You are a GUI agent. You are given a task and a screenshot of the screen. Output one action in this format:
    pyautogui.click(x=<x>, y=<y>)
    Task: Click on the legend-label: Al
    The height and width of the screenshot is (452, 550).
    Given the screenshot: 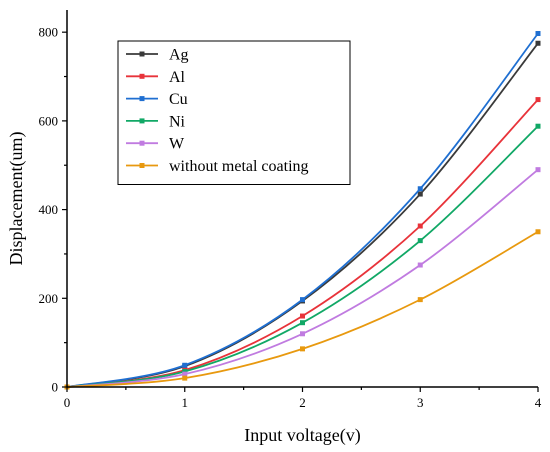 What is the action you would take?
    pyautogui.click(x=177, y=77)
    